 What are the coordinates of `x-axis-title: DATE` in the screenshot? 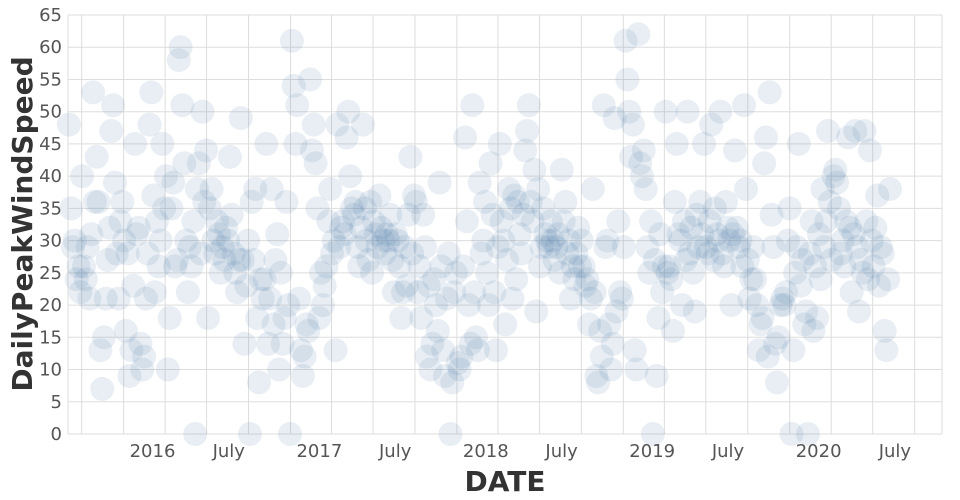 It's located at (505, 481).